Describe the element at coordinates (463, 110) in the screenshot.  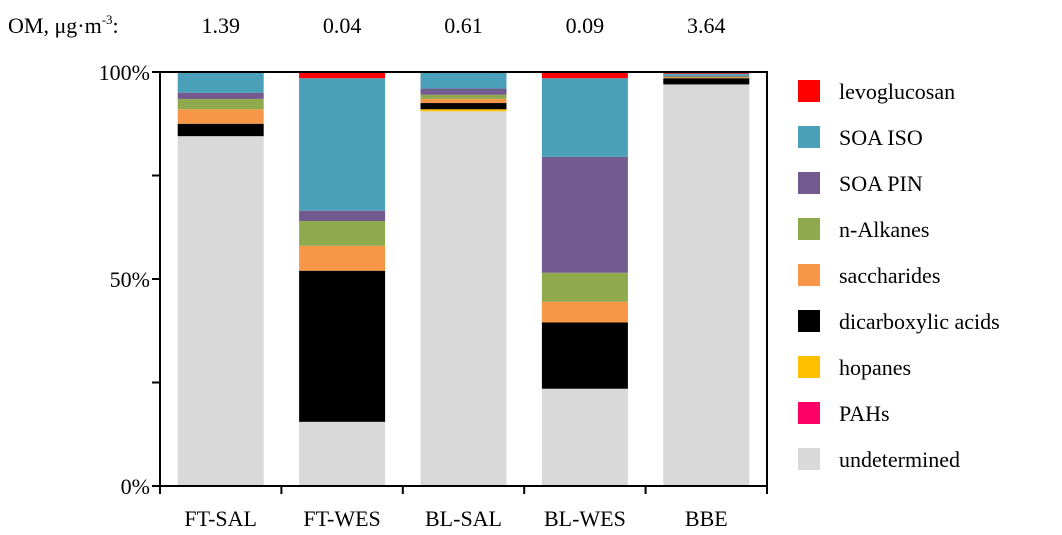
I see `bar-segment-hopanes-bl-sal` at that location.